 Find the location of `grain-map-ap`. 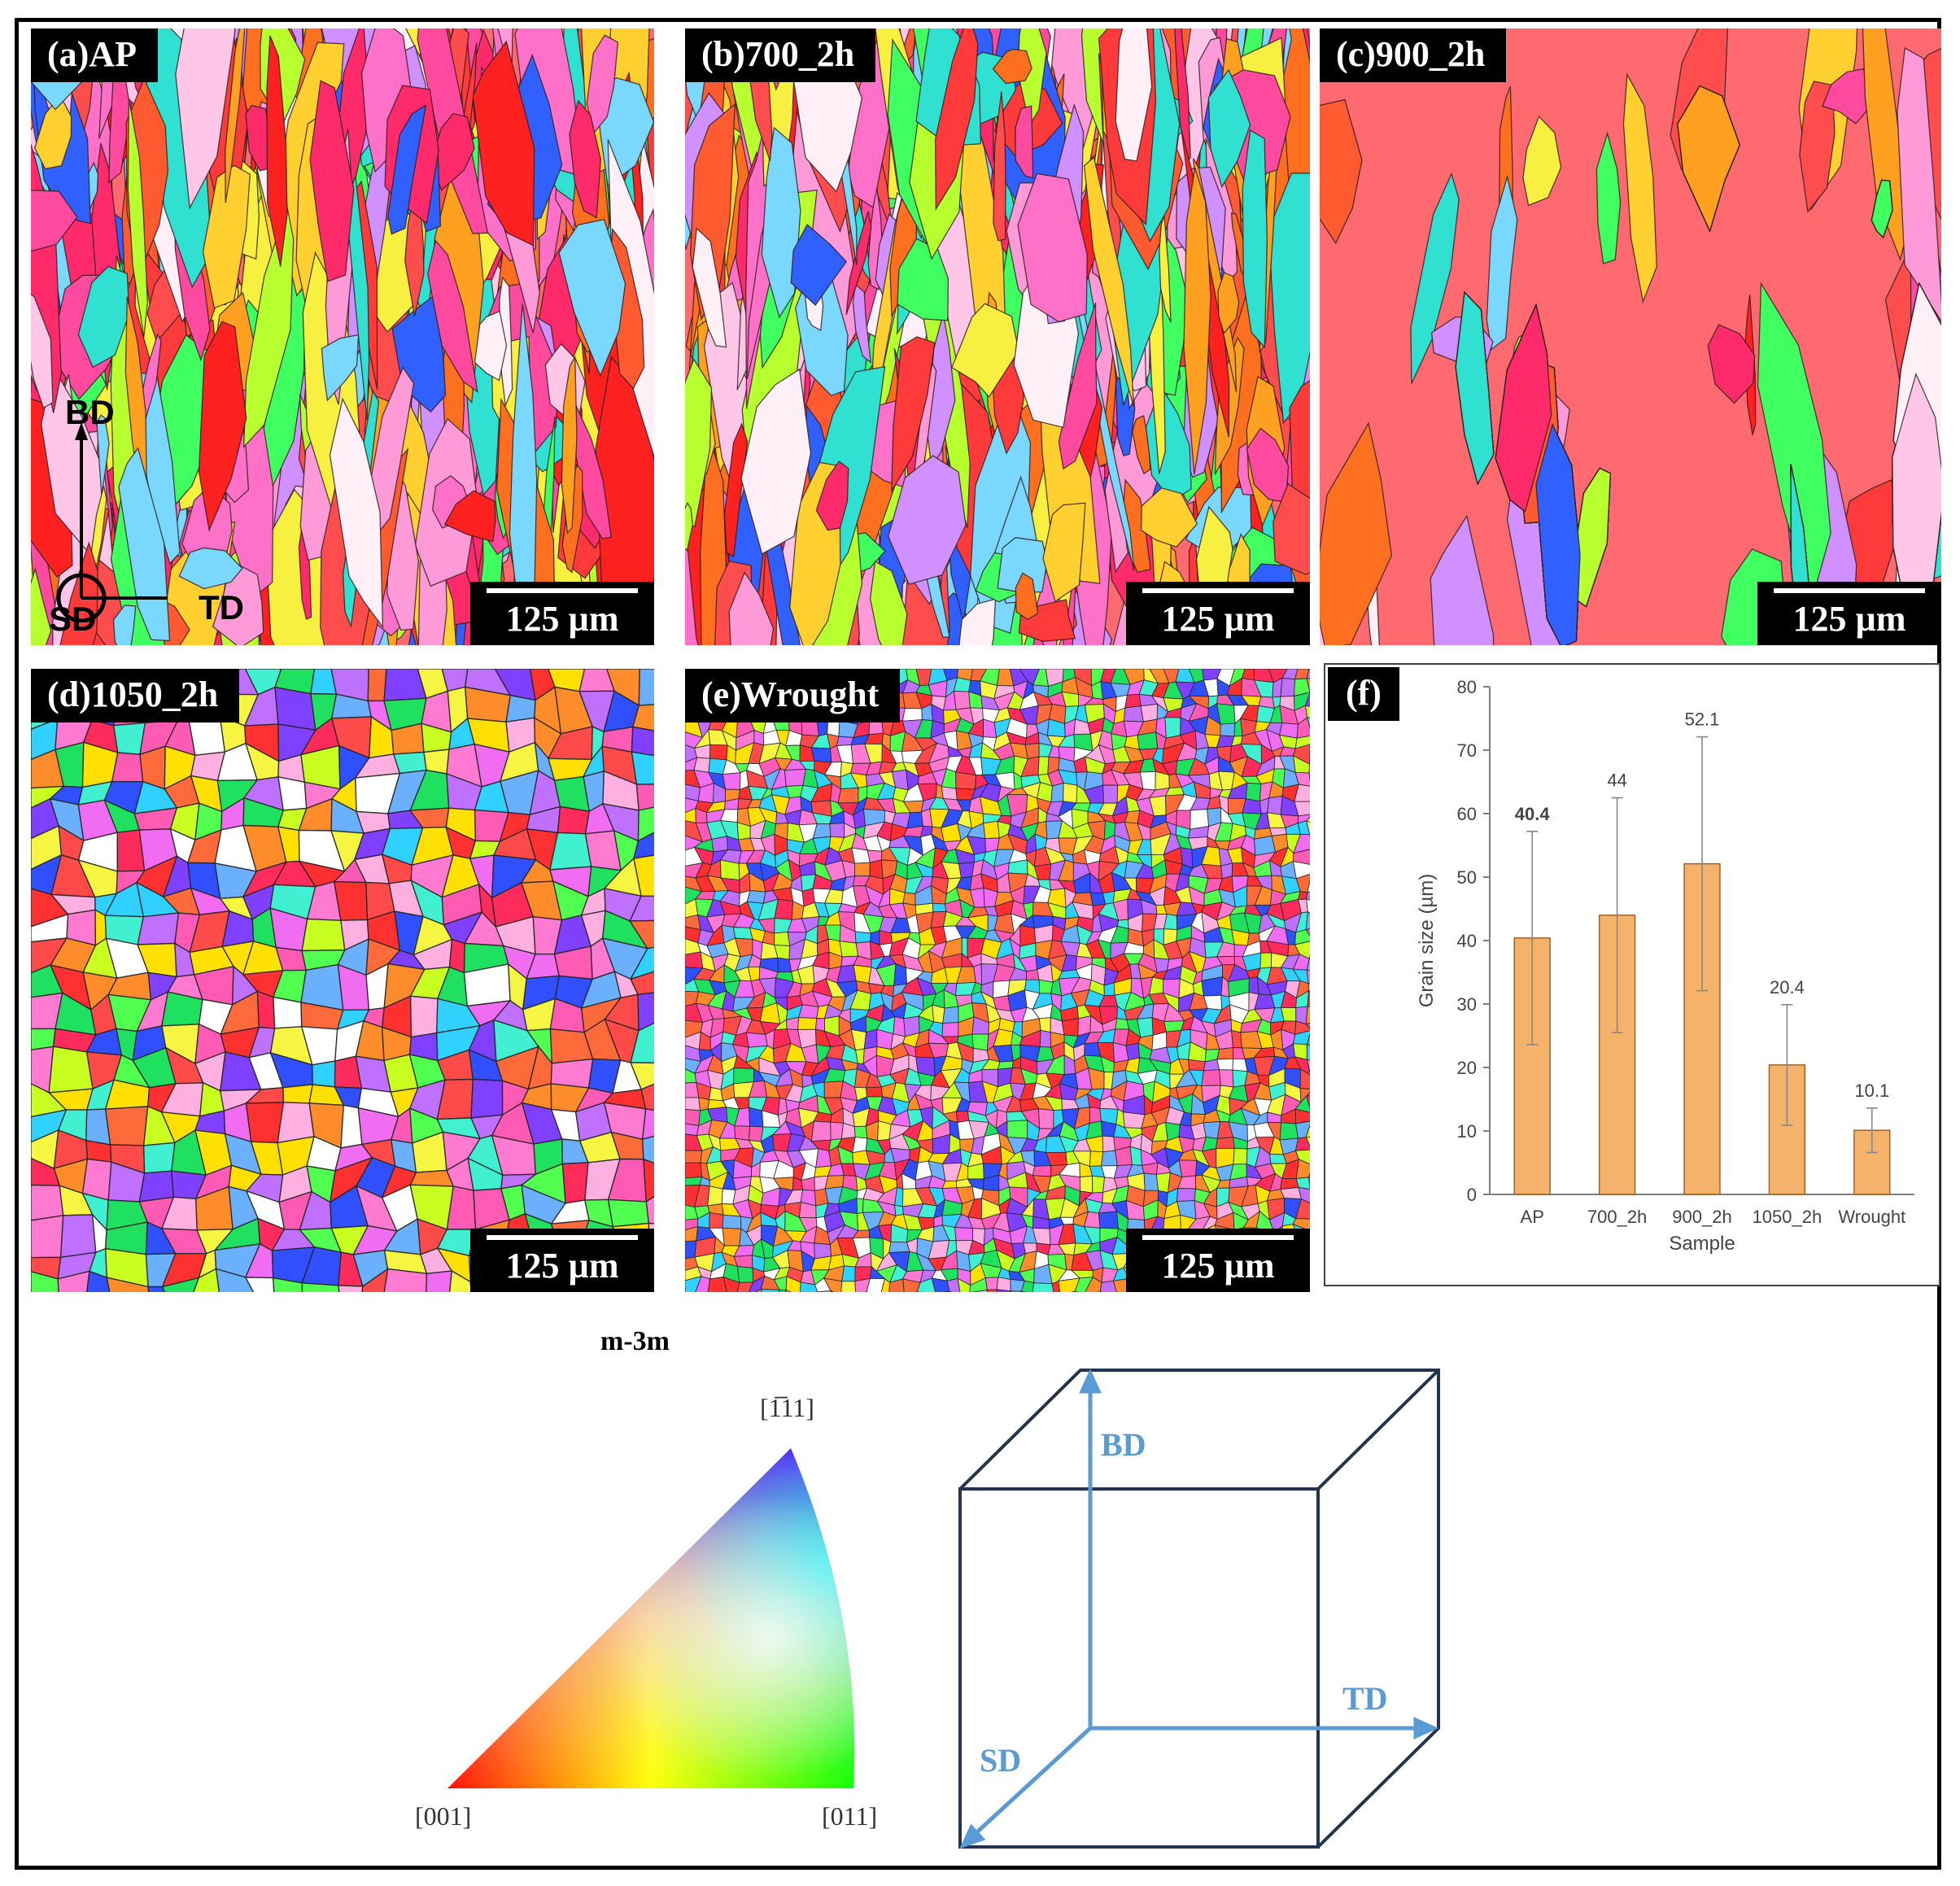

grain-map-ap is located at coordinates (342, 336).